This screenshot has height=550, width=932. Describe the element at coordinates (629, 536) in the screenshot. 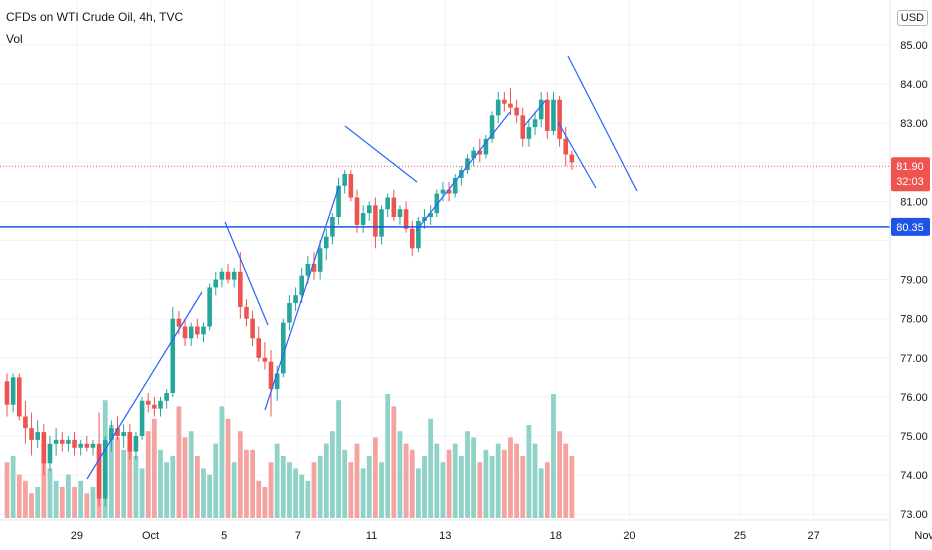

I see `time-tick-label: 20` at that location.